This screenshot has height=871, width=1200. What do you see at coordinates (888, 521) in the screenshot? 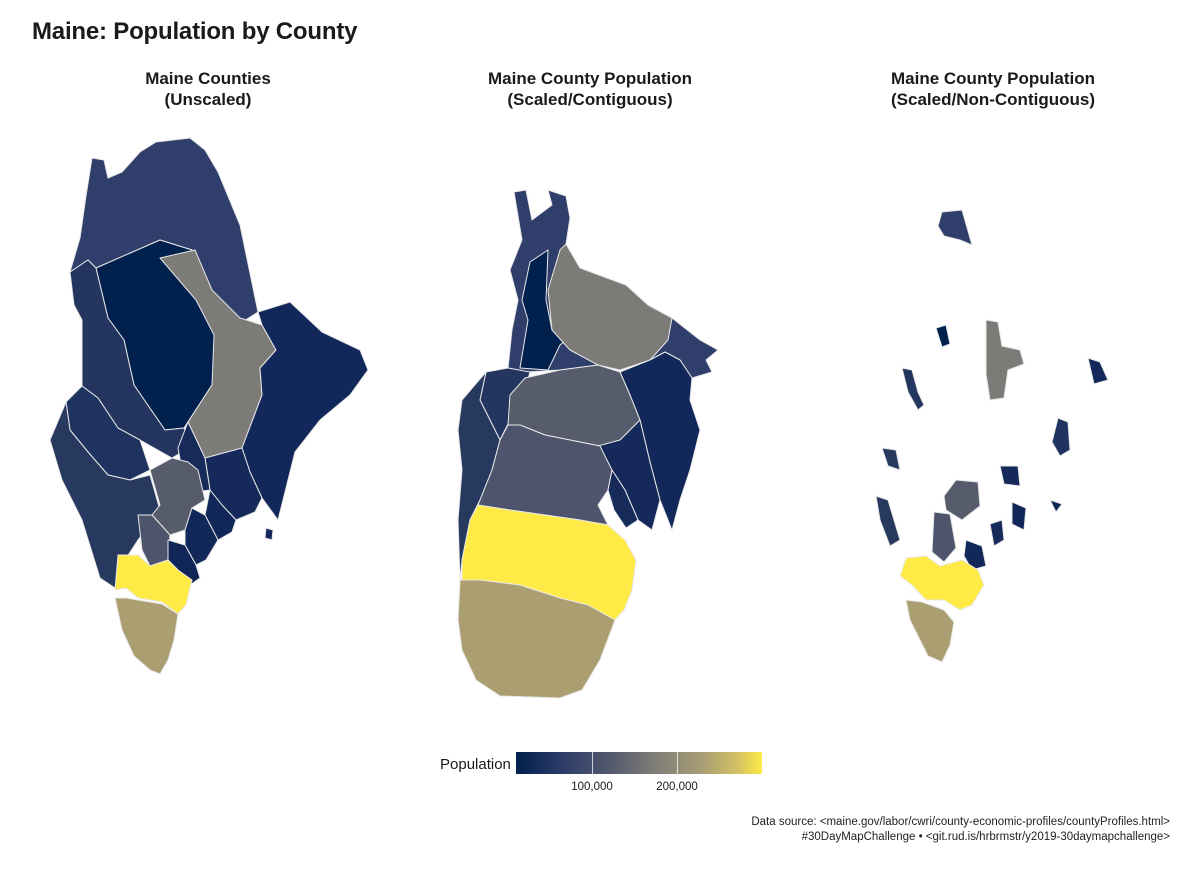
I see `dorling-oxford-west` at bounding box center [888, 521].